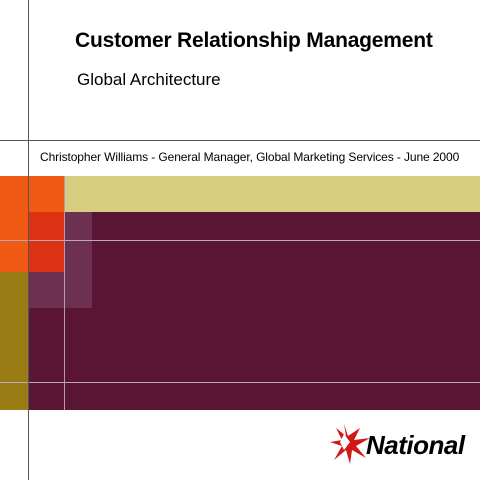 Image resolution: width=480 pixels, height=480 pixels. I want to click on olive-block, so click(14, 341).